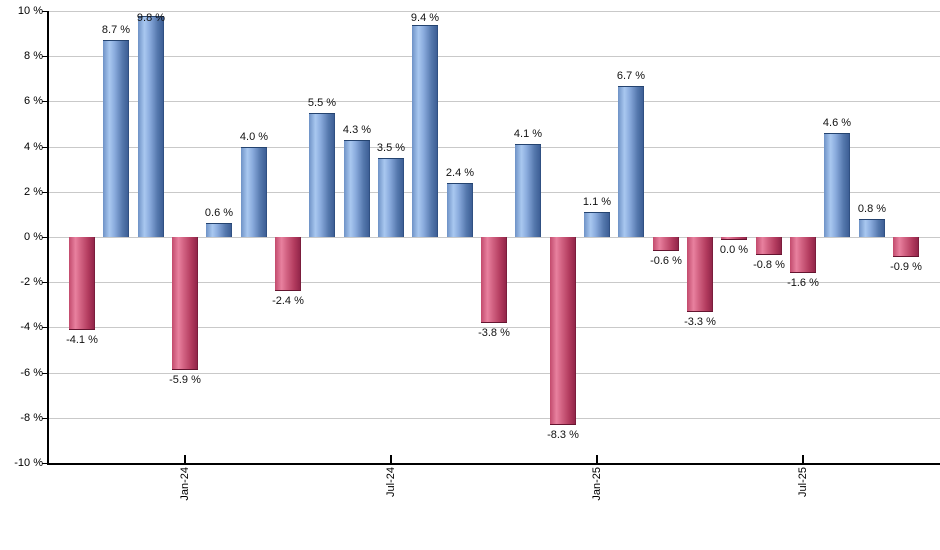  What do you see at coordinates (33, 237) in the screenshot?
I see `y-axis-tick-label: 0 %` at bounding box center [33, 237].